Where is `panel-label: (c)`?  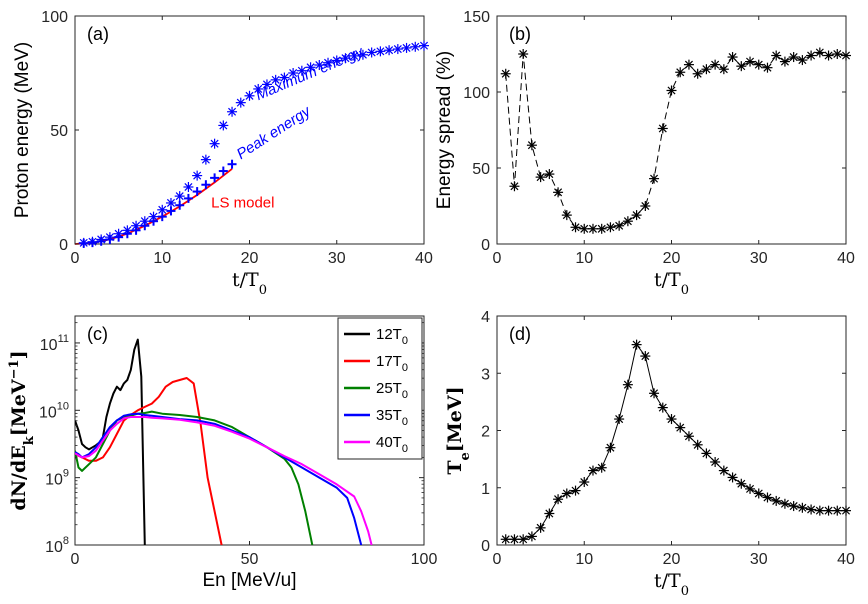
panel-label: (c) is located at coordinates (97, 334).